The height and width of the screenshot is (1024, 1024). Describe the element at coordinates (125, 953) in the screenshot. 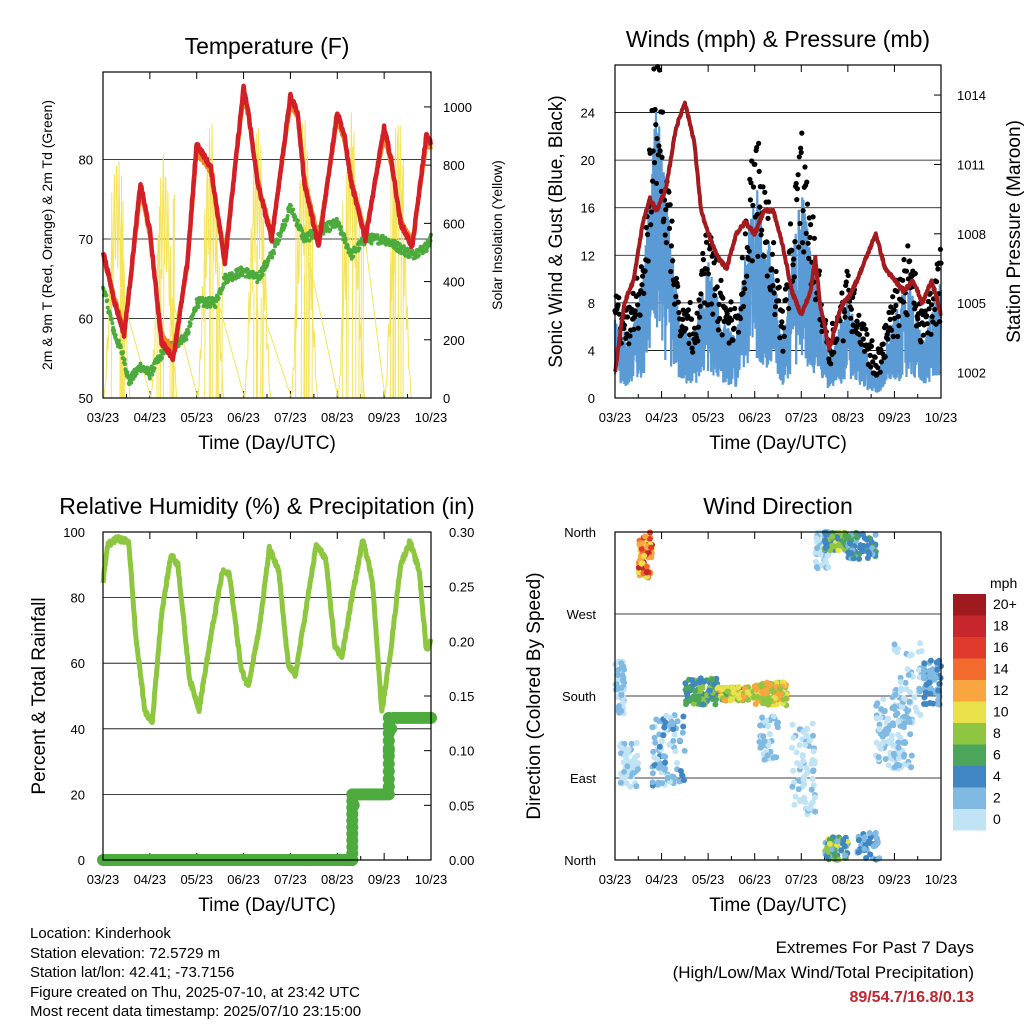

I see `elevation-text: Station elevation: 72.5729 m` at that location.